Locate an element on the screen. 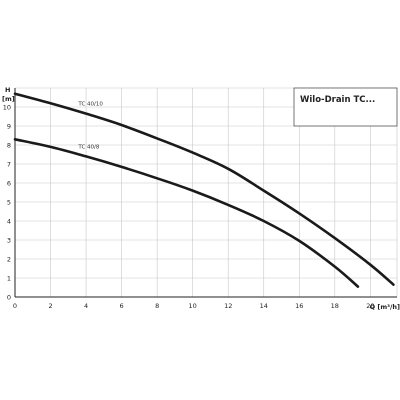 This screenshot has width=400, height=400. y-tick-label: 3 is located at coordinates (9, 240).